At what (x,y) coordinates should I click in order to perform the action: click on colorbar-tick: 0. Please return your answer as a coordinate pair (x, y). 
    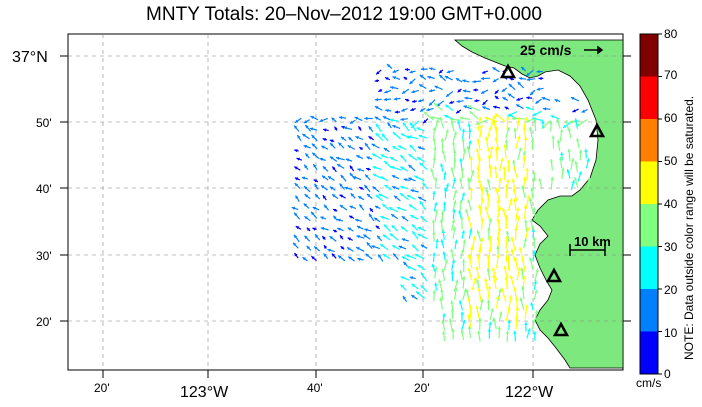
    Looking at the image, I should click on (667, 374).